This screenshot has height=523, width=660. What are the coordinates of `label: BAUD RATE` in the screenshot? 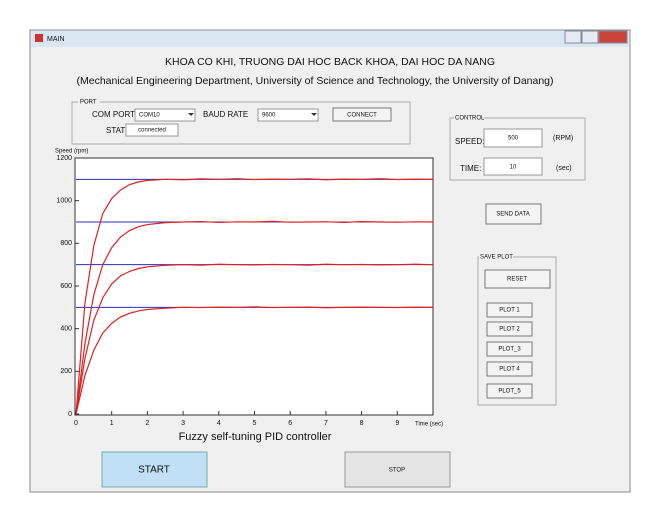 It's located at (225, 114).